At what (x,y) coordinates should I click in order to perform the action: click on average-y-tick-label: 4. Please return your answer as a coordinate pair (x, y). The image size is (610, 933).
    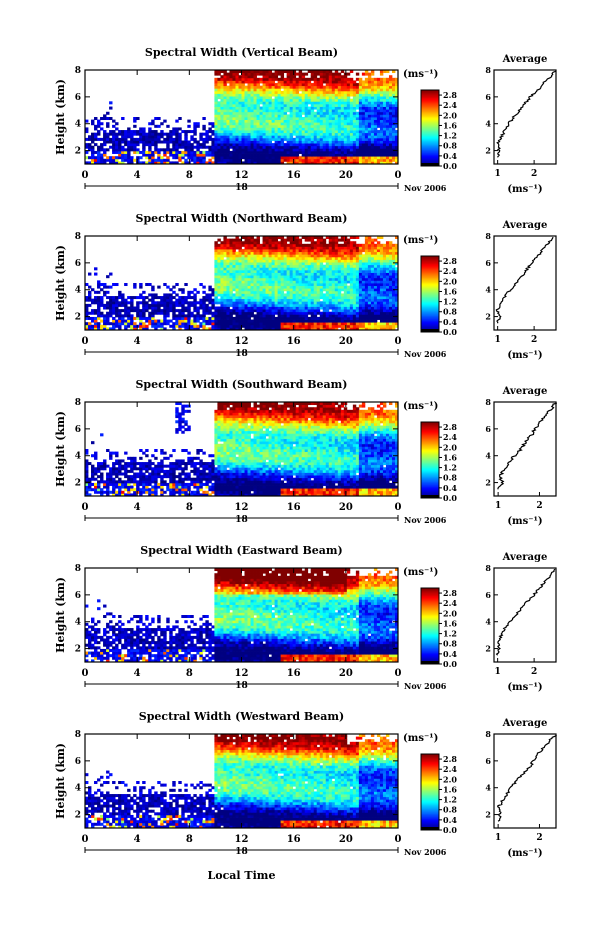
    Looking at the image, I should click on (488, 124).